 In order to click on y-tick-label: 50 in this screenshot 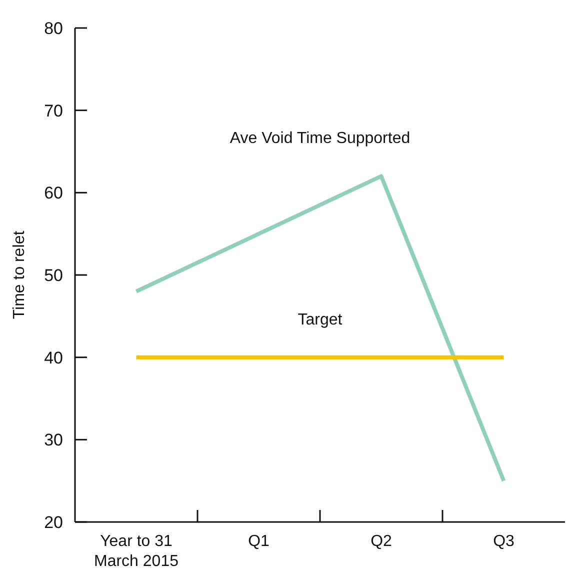, I will do `click(53, 275)`.